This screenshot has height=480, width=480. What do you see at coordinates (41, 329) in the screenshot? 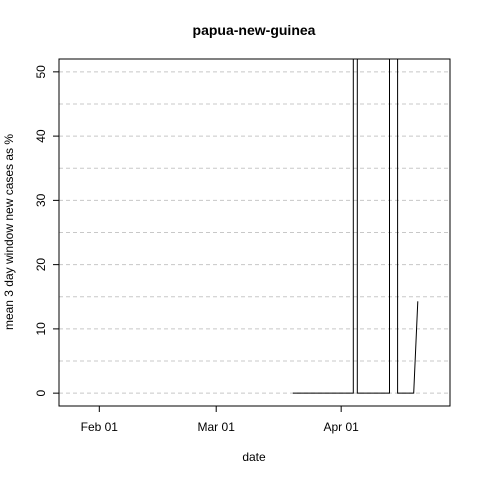
I see `y-tick-label: 10` at bounding box center [41, 329].